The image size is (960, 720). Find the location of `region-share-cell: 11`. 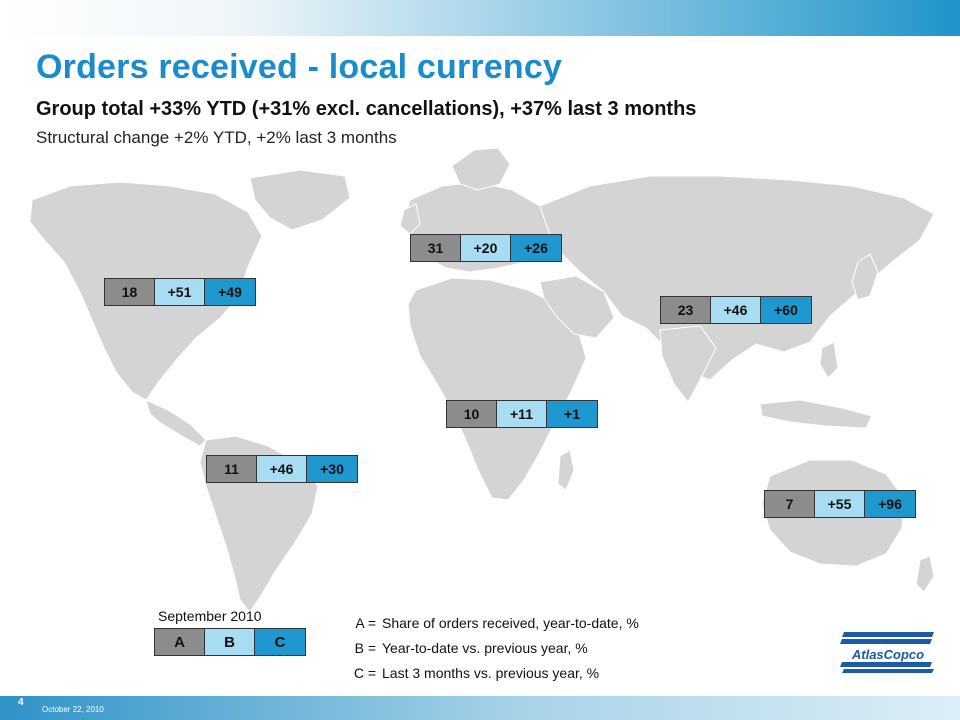

region-share-cell: 11 is located at coordinates (232, 469).